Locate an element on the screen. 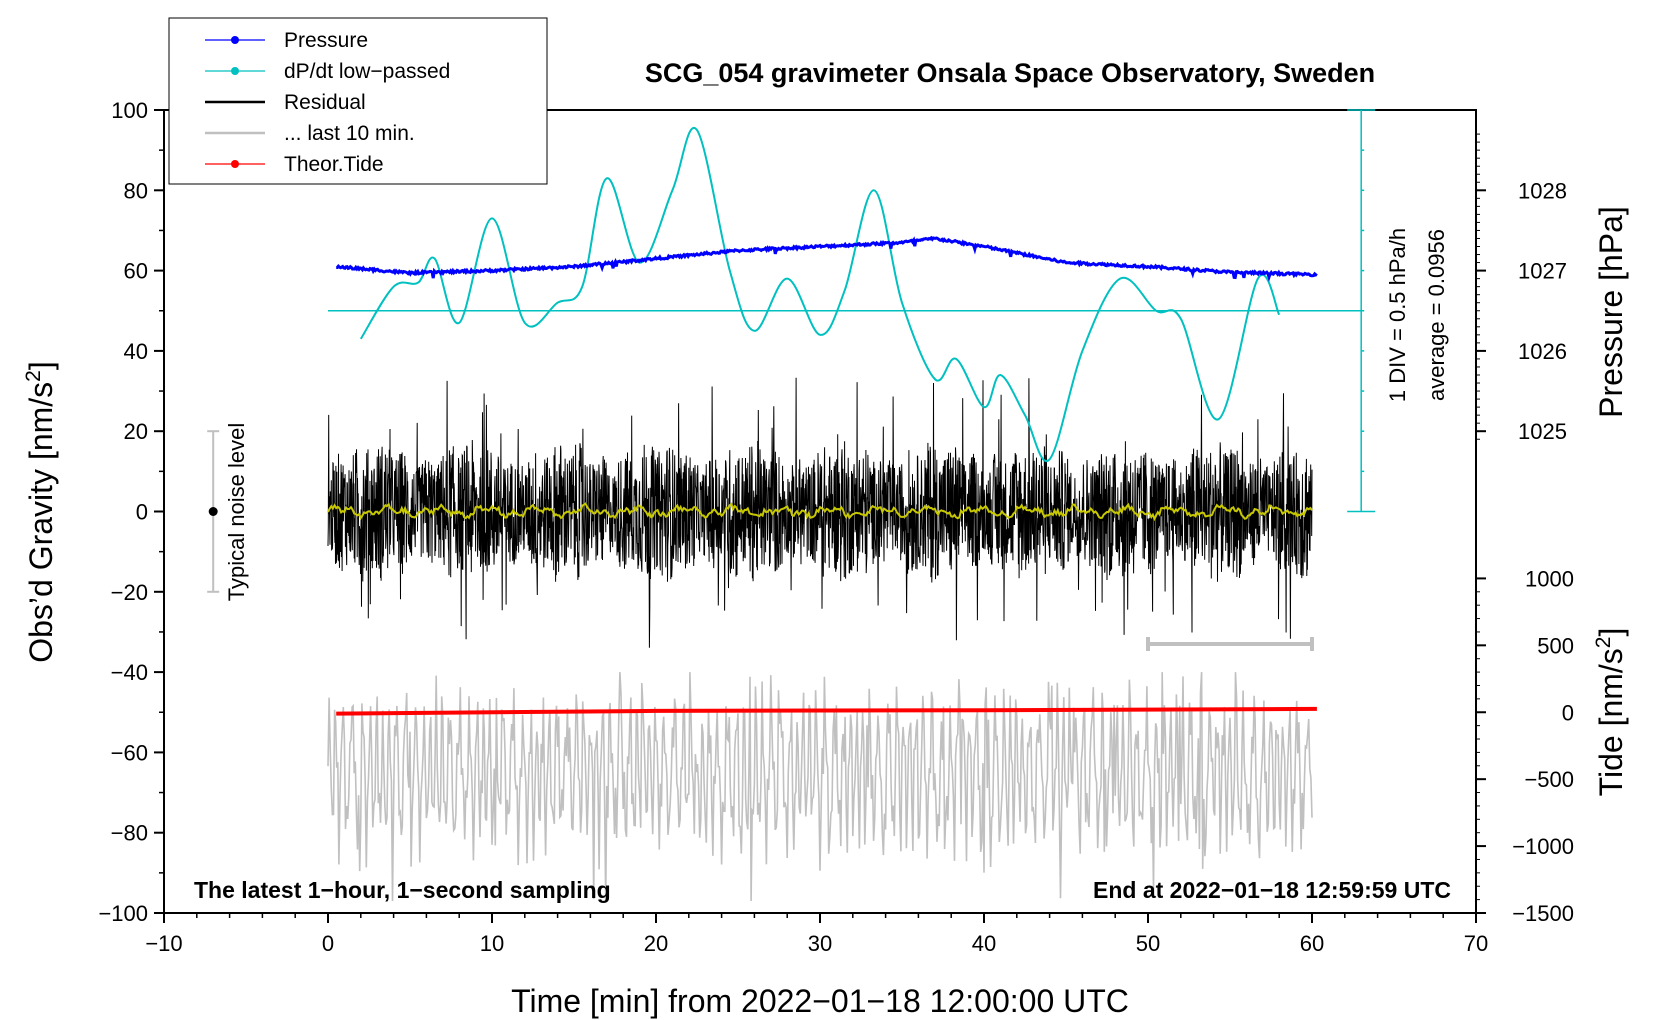 The height and width of the screenshot is (1020, 1660). noise-bar-center-dot is located at coordinates (213, 511).